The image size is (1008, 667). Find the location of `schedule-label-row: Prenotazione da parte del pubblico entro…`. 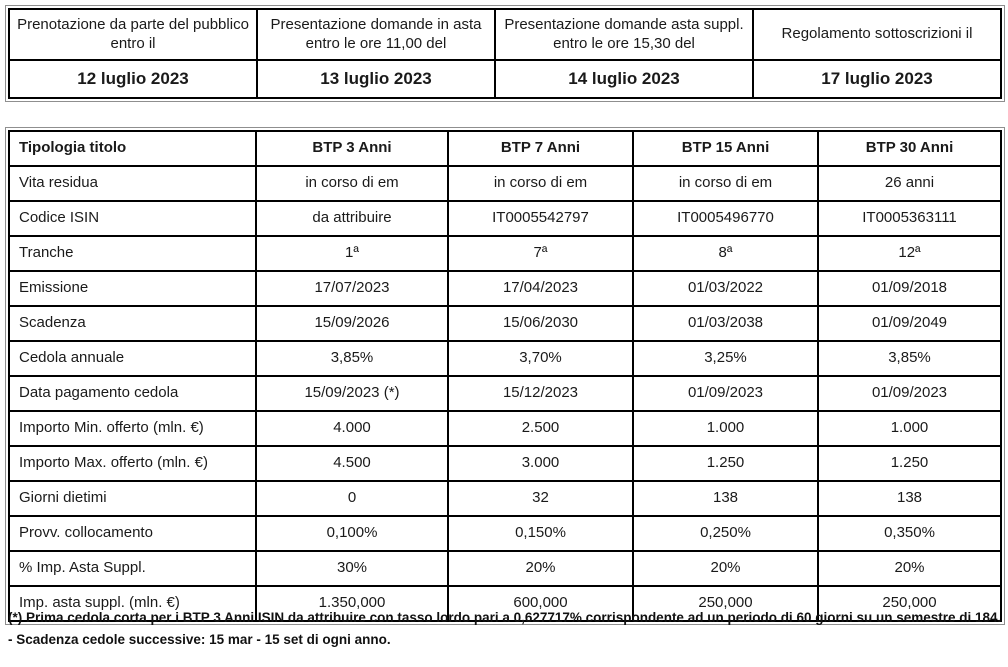

schedule-label-row: Prenotazione da parte del pubblico entro… is located at coordinates (505, 34).